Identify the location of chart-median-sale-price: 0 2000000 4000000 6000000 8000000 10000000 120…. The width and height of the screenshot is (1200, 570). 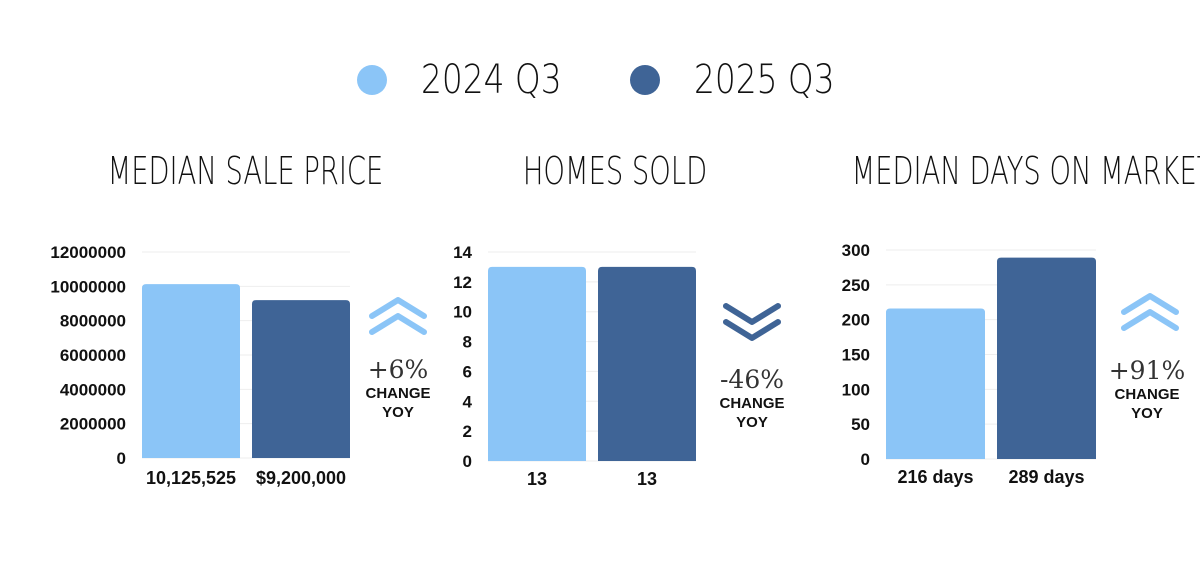
(200, 365).